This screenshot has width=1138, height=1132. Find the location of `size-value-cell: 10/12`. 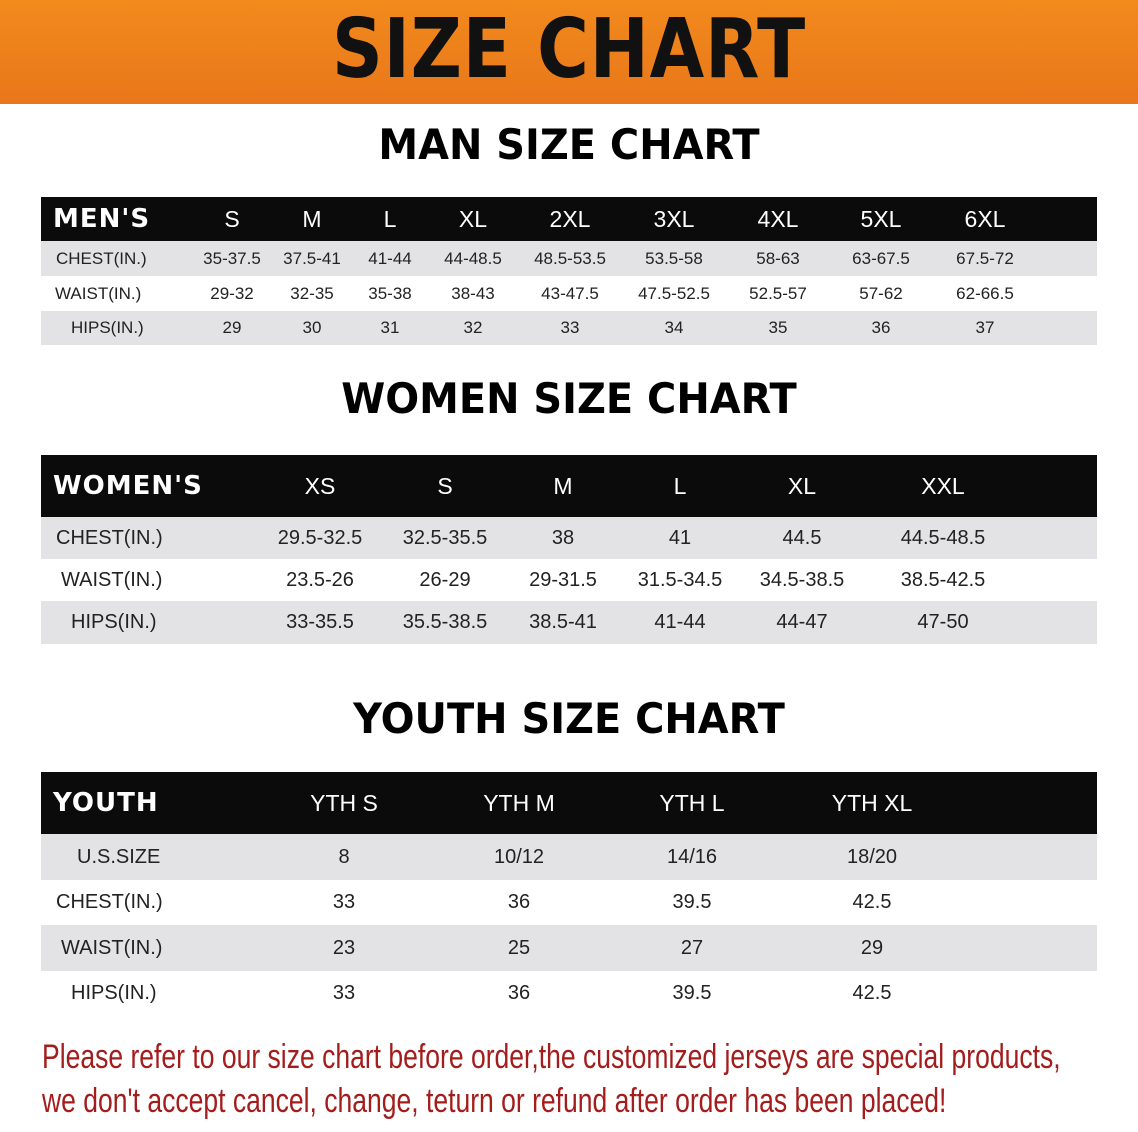

size-value-cell: 10/12 is located at coordinates (519, 856).